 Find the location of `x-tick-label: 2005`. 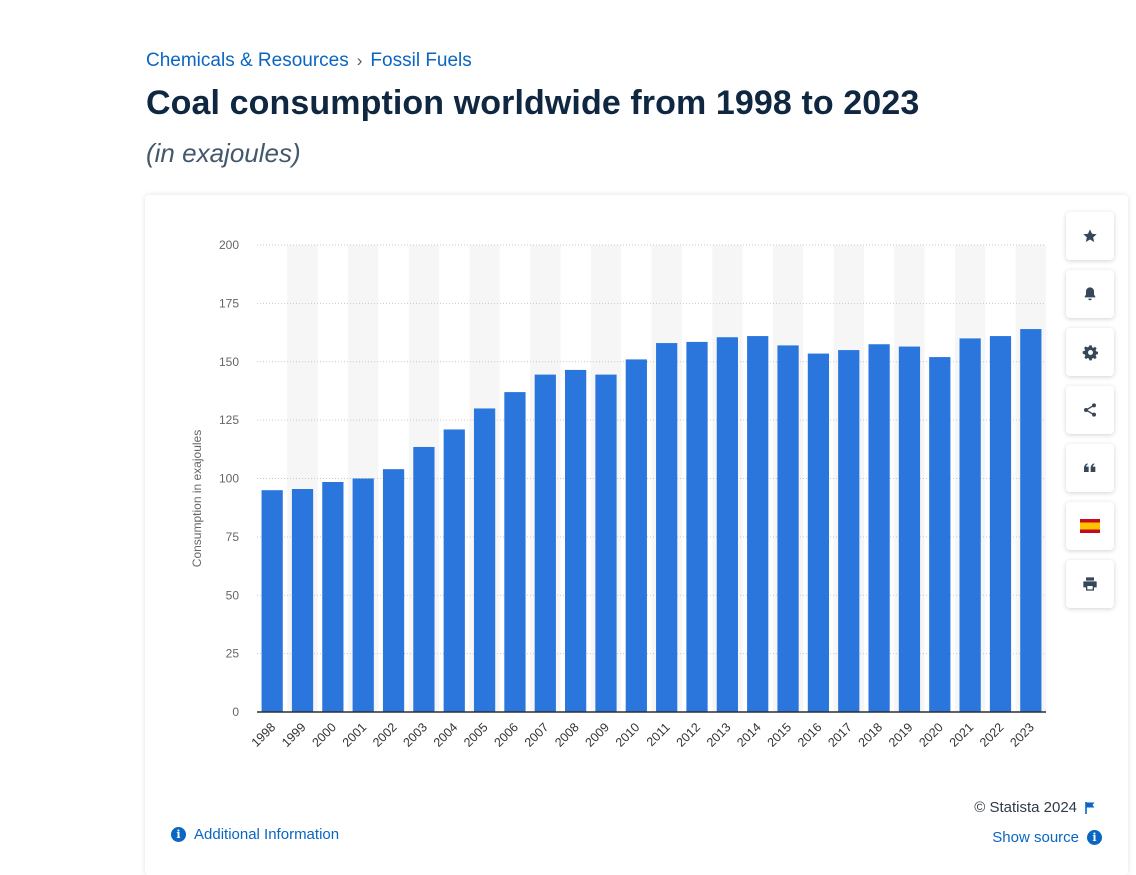

x-tick-label: 2005 is located at coordinates (476, 735).